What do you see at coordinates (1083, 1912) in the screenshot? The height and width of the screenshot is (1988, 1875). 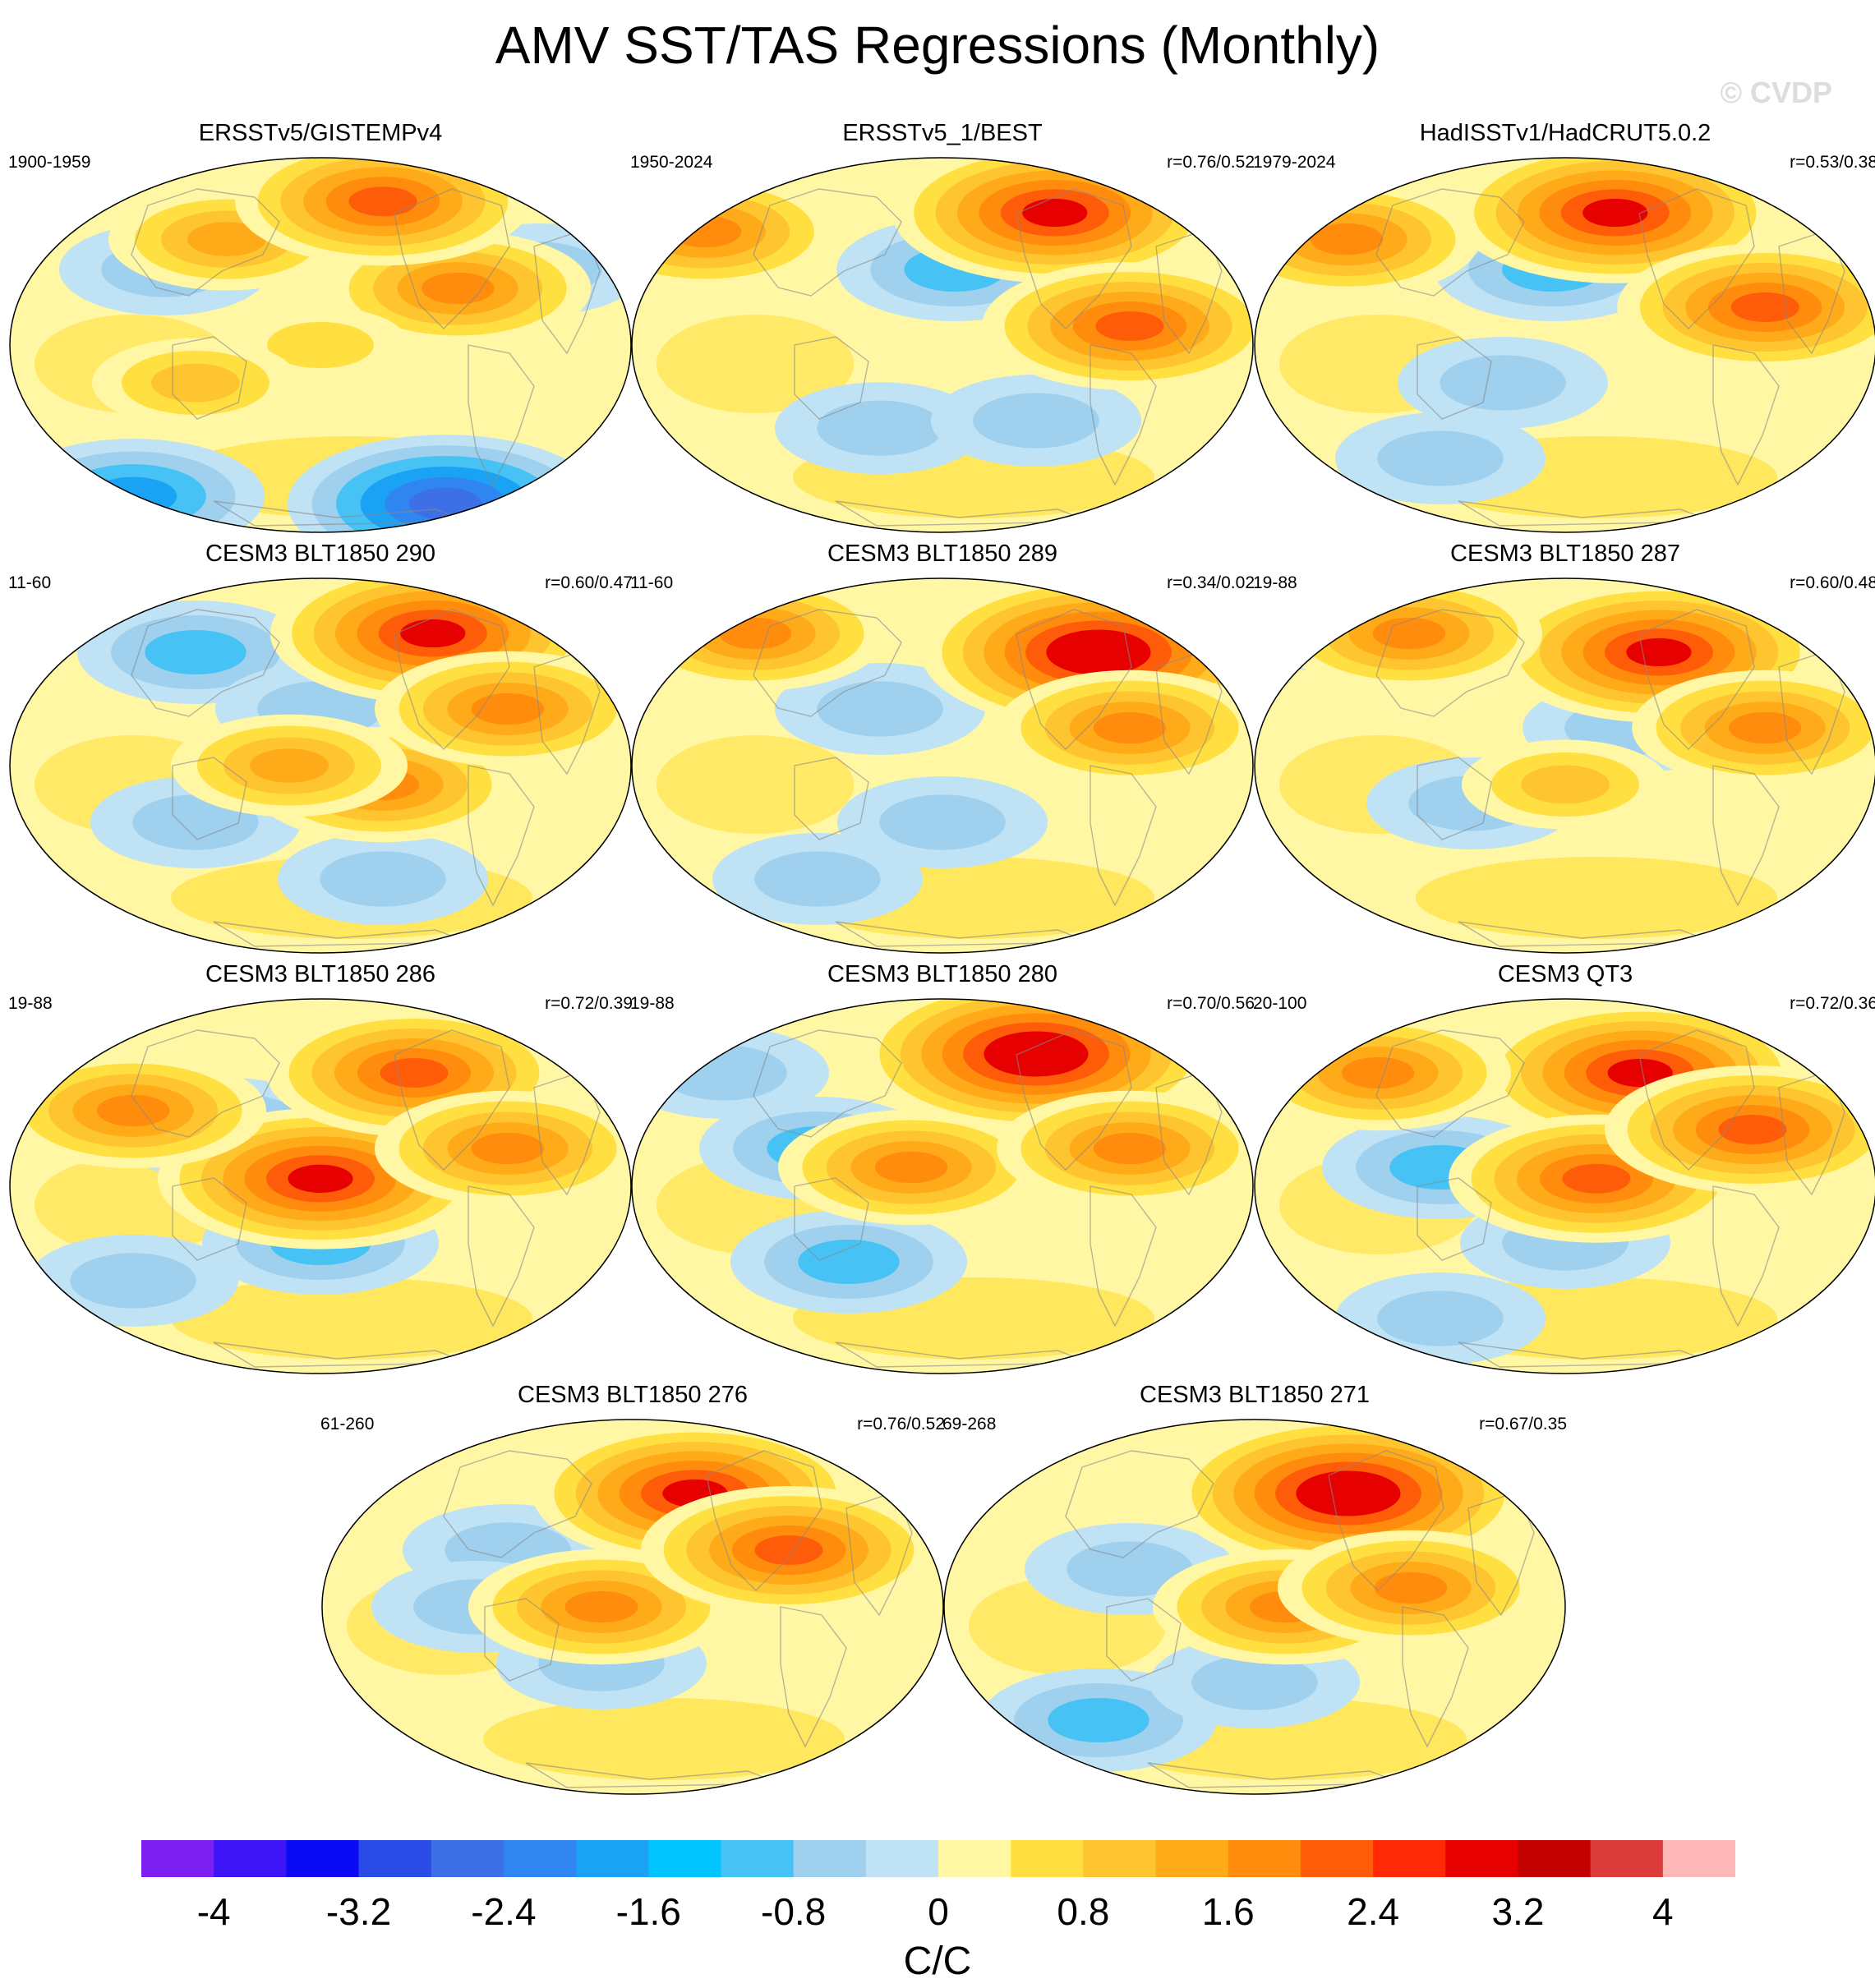 I see `colorbar-tick-label: 0.8` at bounding box center [1083, 1912].